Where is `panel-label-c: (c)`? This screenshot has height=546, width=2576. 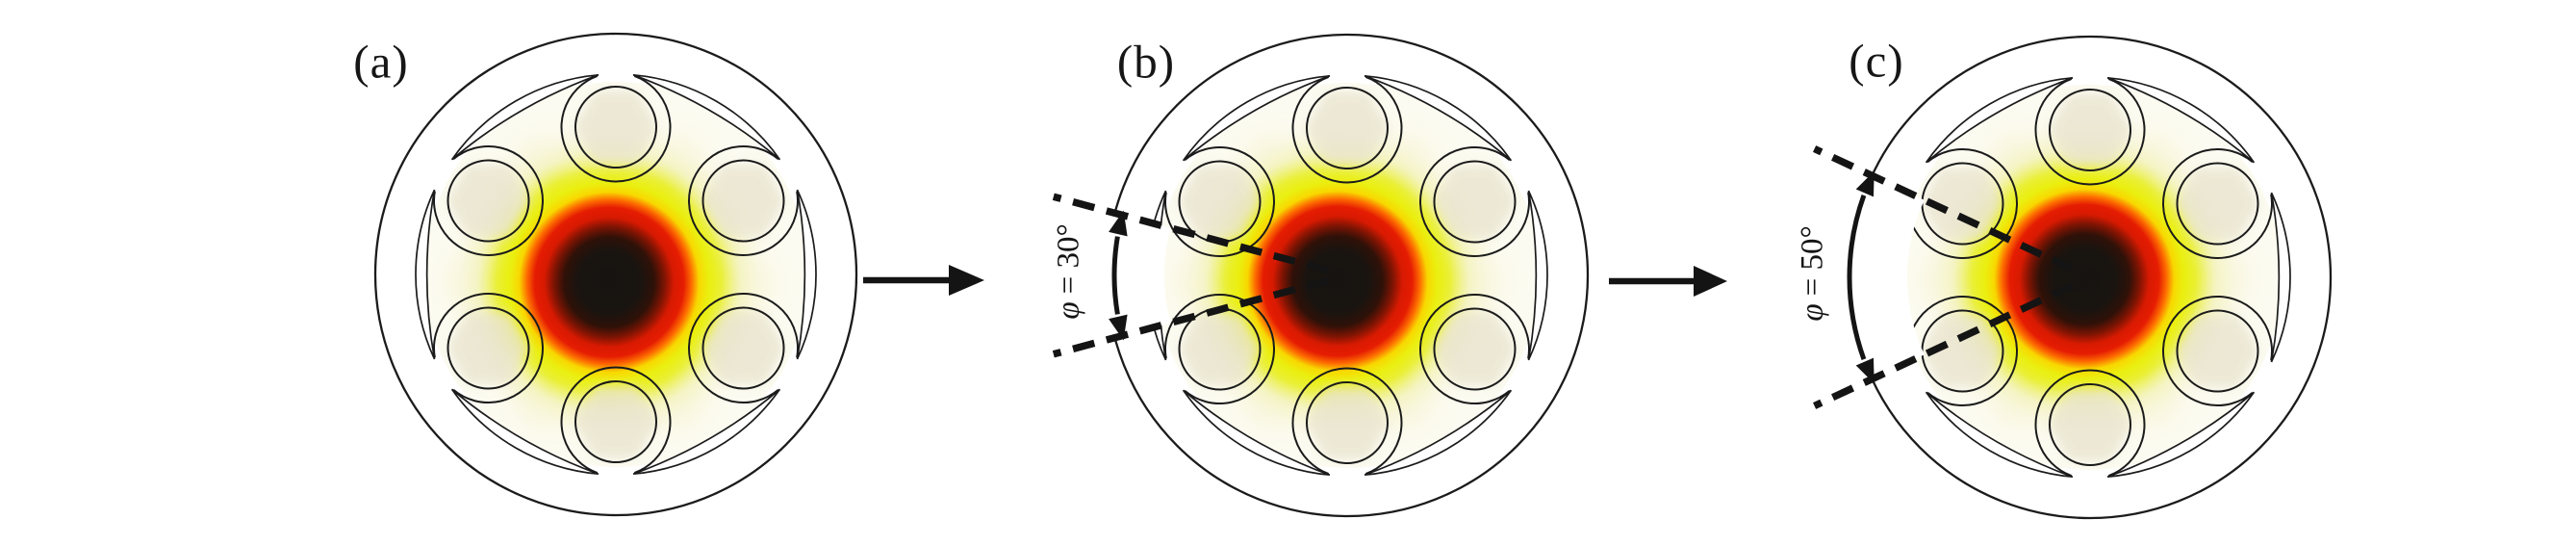 panel-label-c: (c) is located at coordinates (1876, 61).